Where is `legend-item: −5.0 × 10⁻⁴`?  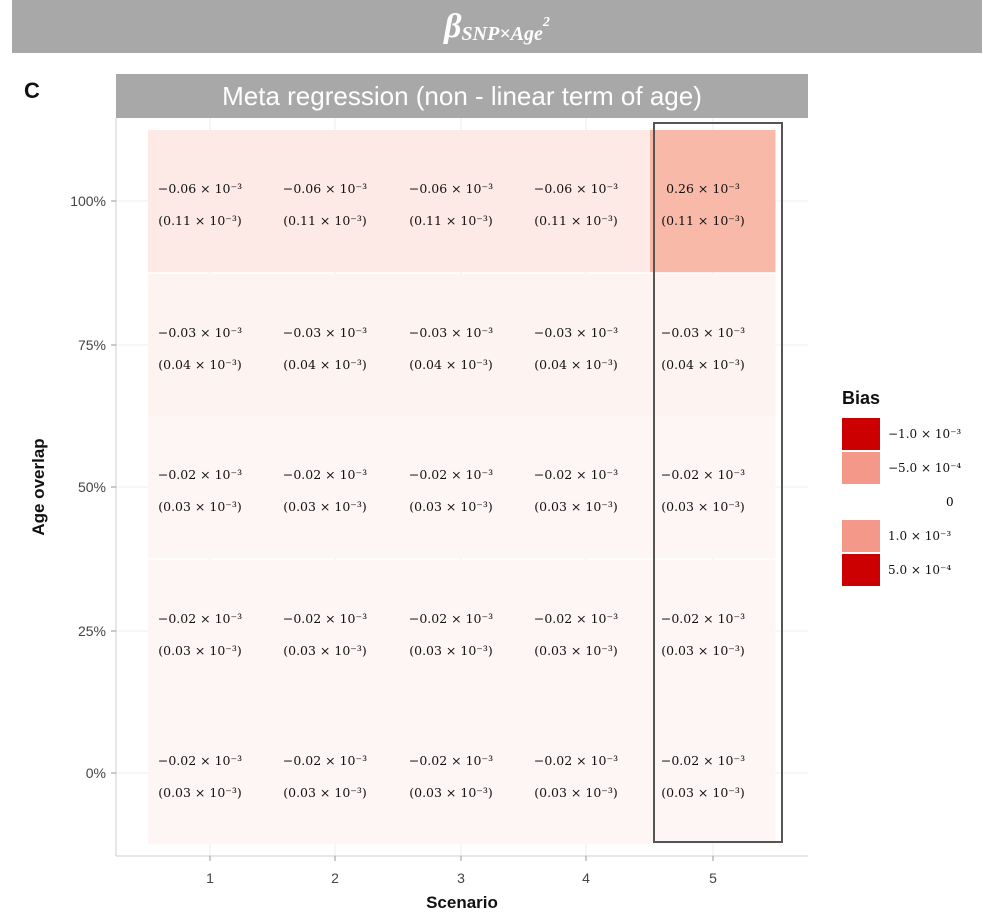
legend-item: −5.0 × 10⁻⁴ is located at coordinates (912, 468).